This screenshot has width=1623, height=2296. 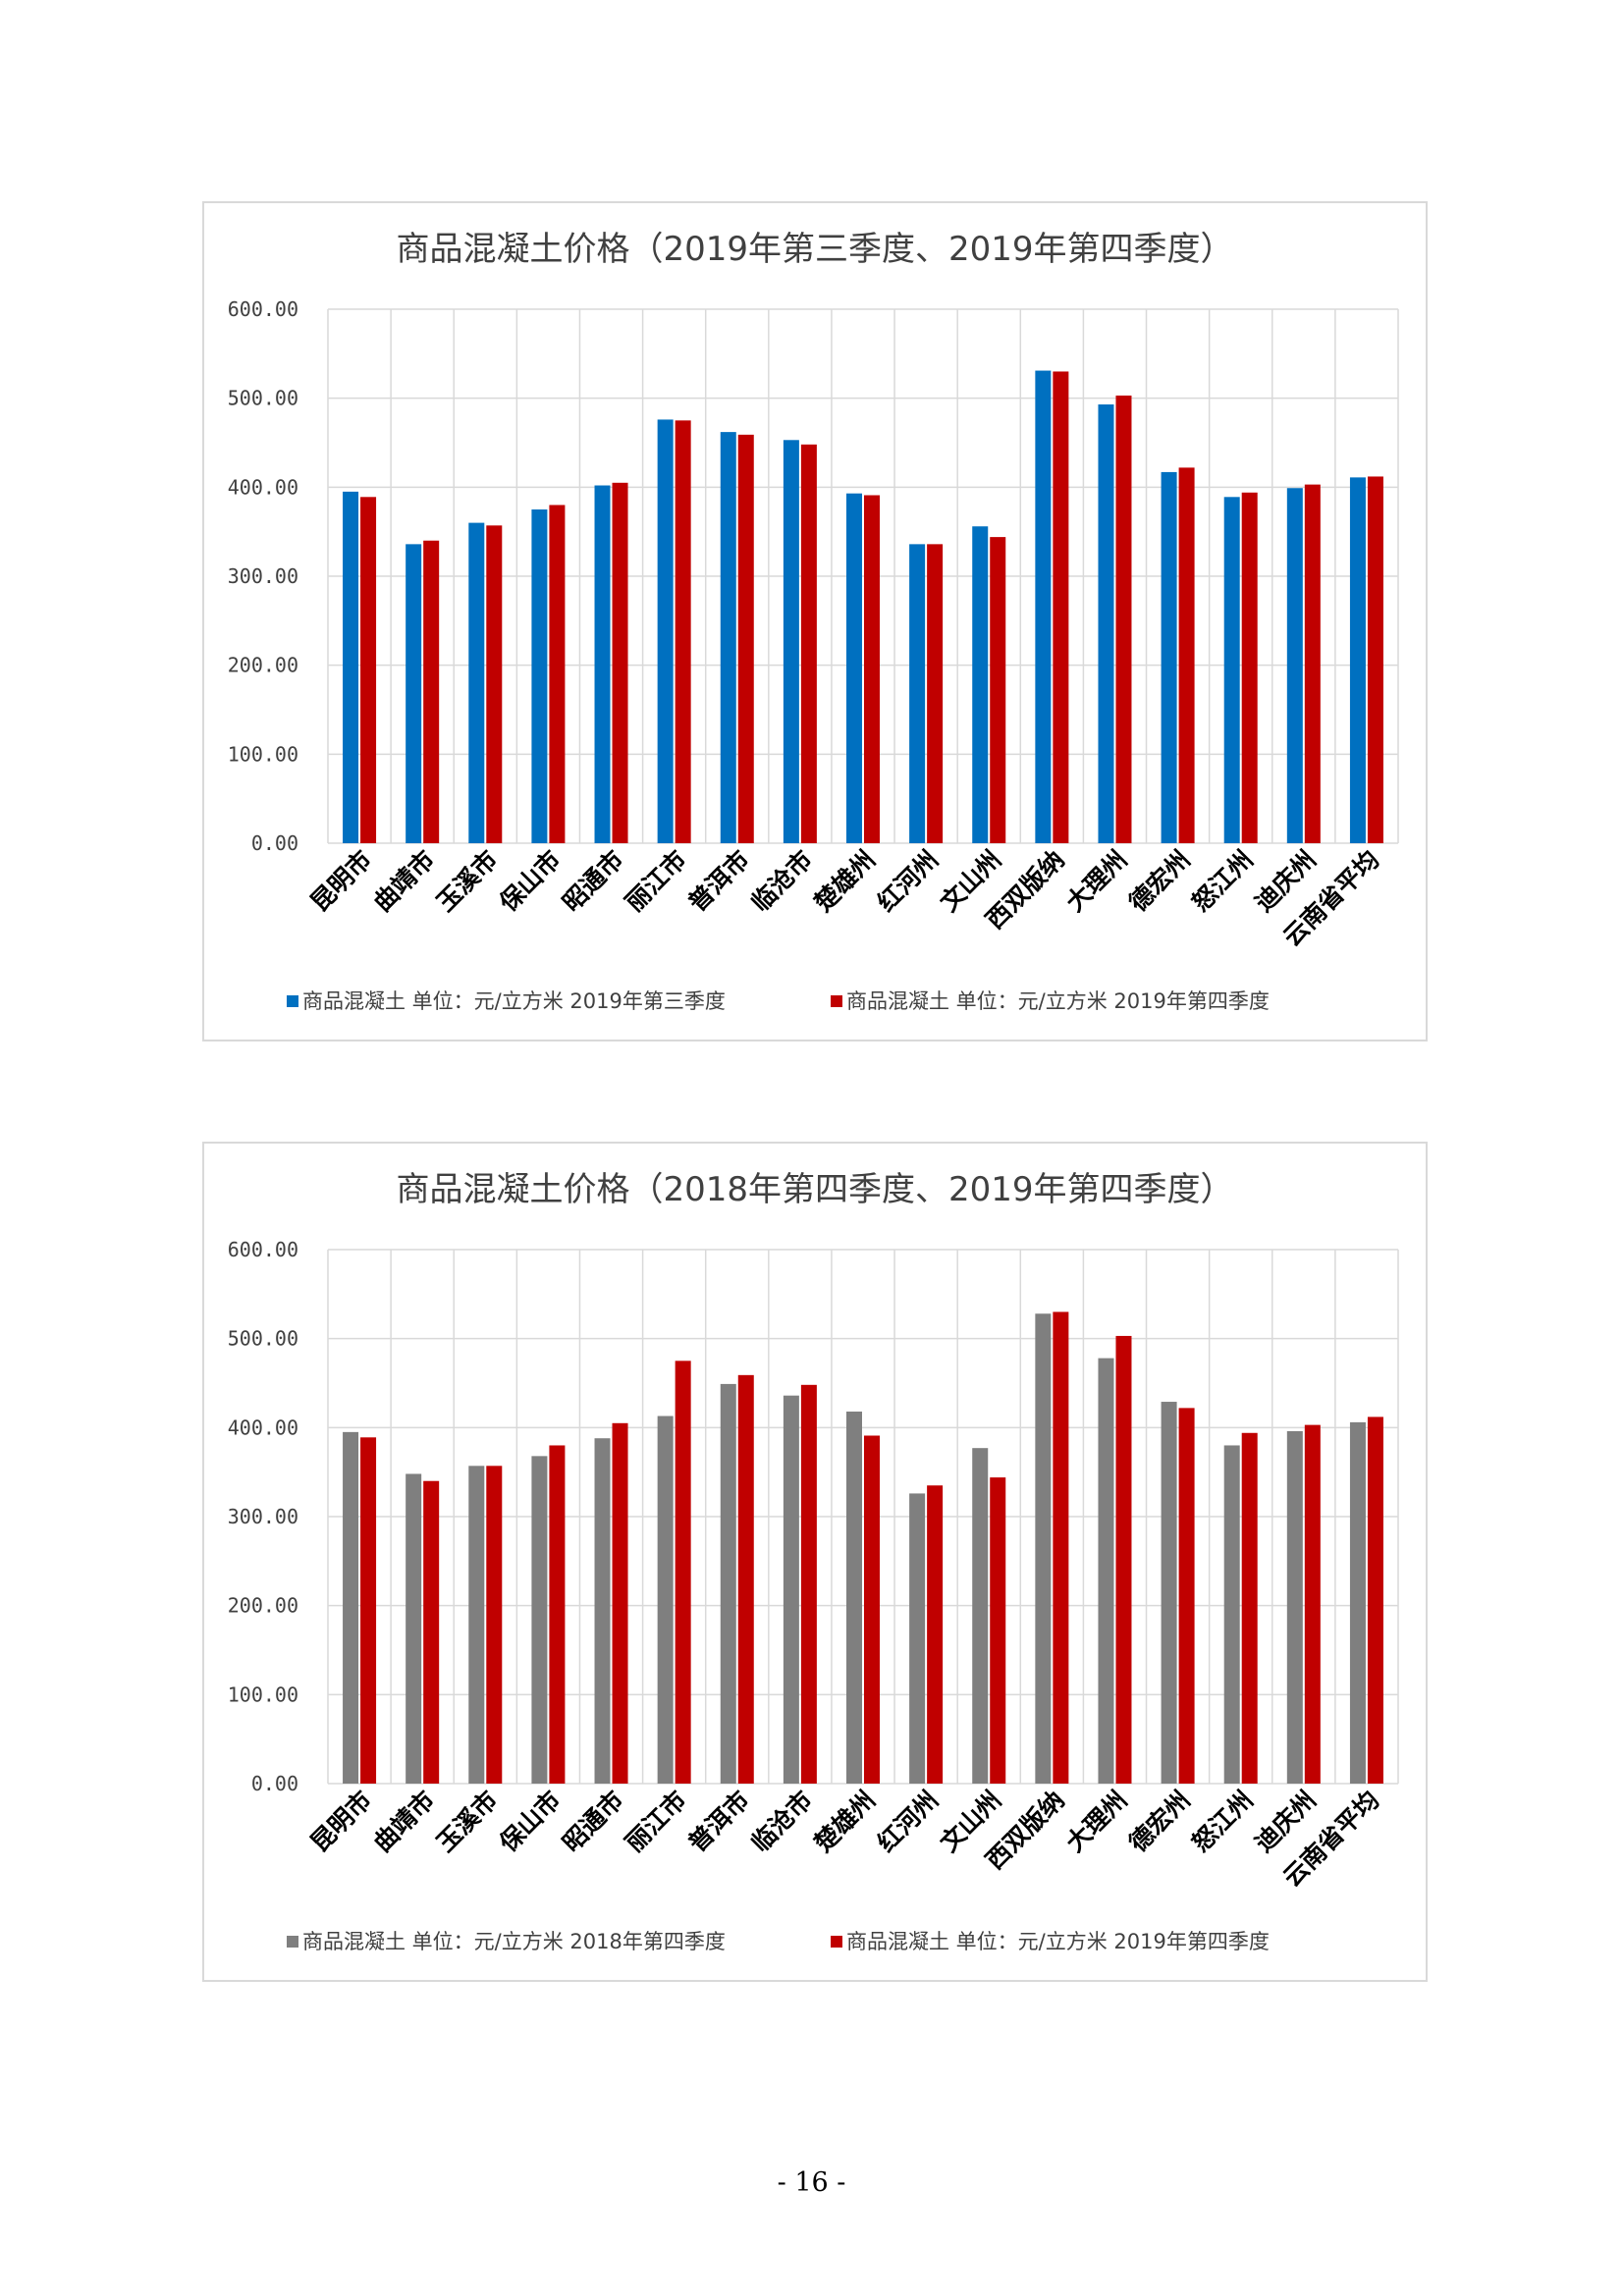 I want to click on chart-title: 商品混凝土价格（2018年第四季度、2019年第四季度）, so click(x=814, y=1189).